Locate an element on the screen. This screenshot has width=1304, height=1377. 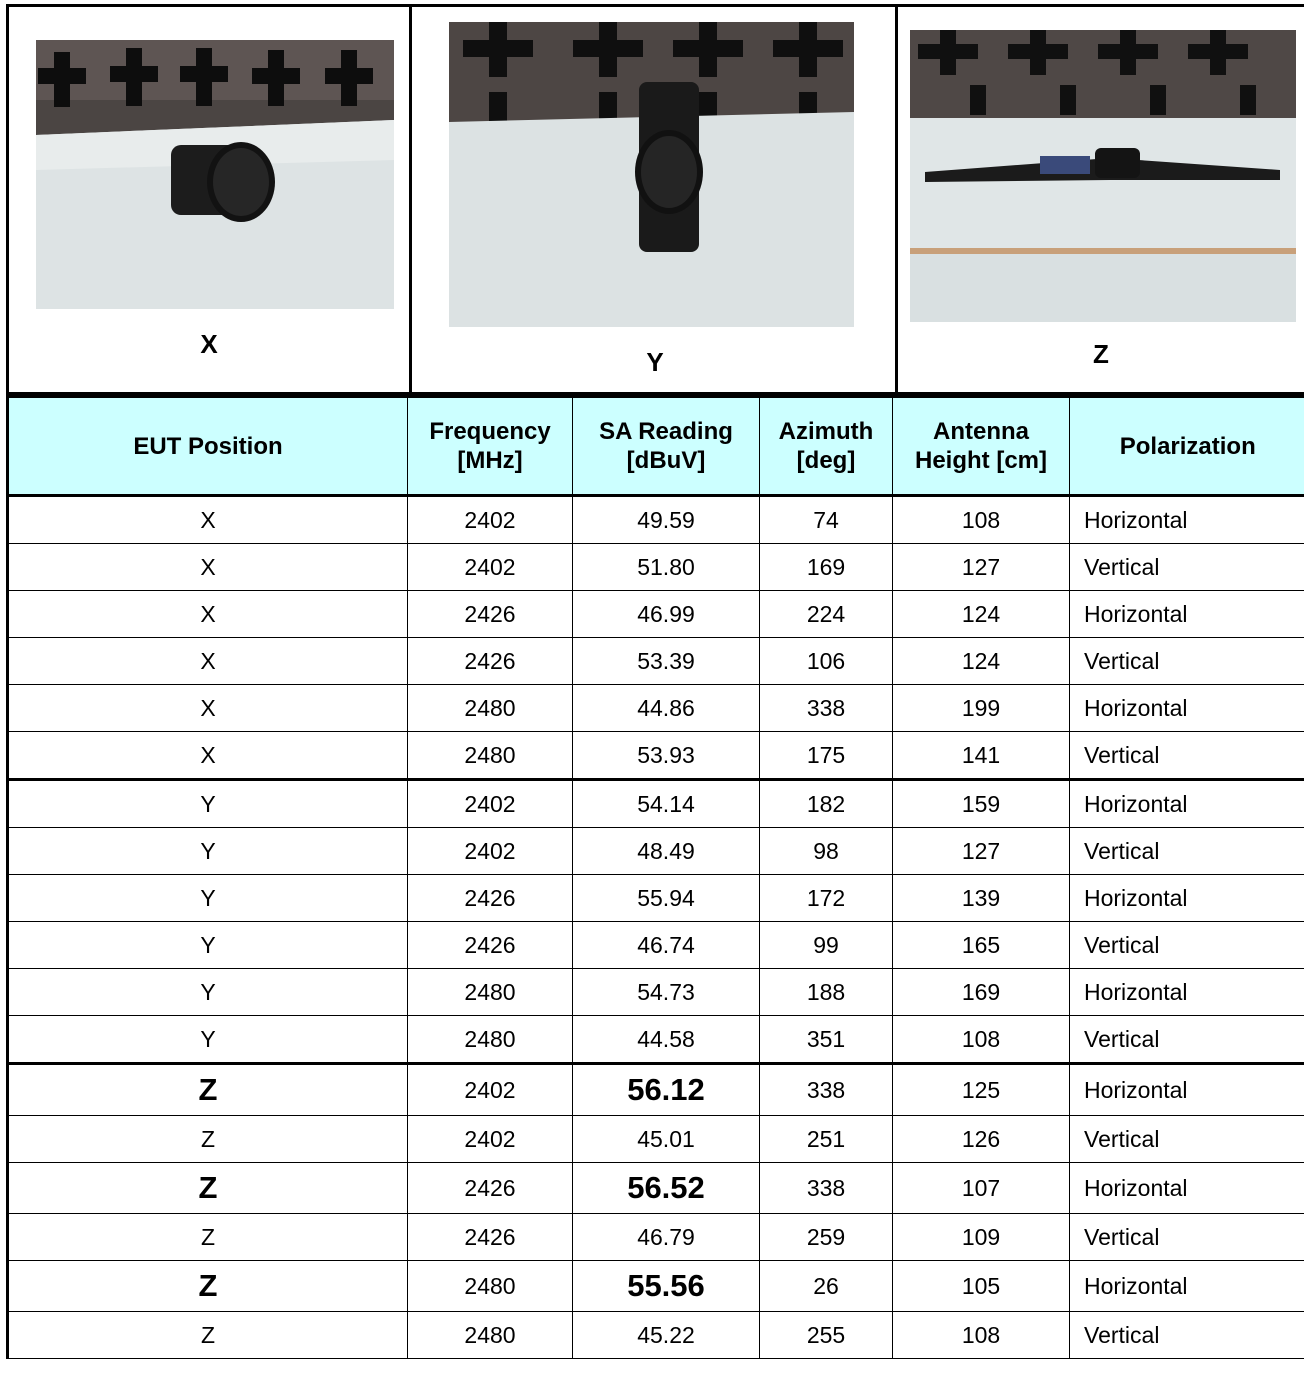
table-row: X 2402 51.80 169 127 Vertical is located at coordinates (655, 567).